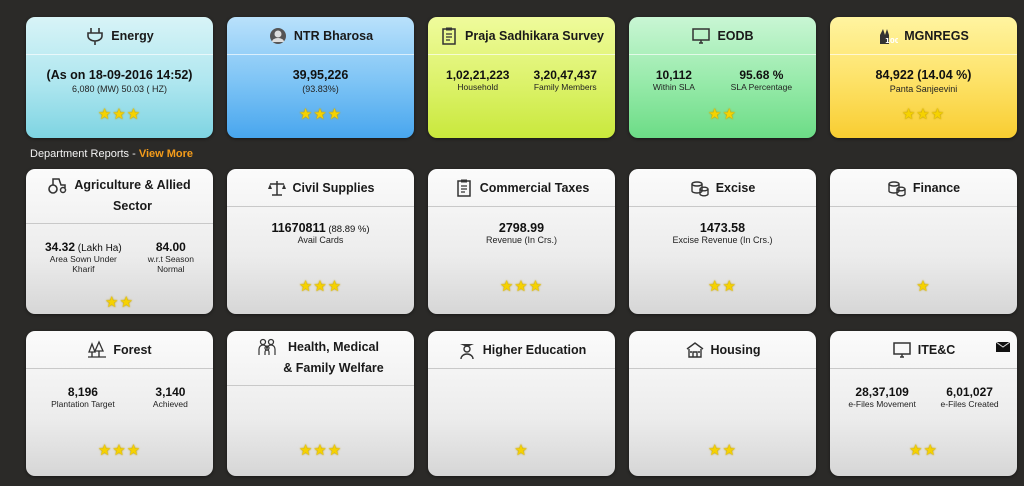 This screenshot has height=486, width=1024. I want to click on revenue-label: Revenue (In Crs.), so click(521, 240).